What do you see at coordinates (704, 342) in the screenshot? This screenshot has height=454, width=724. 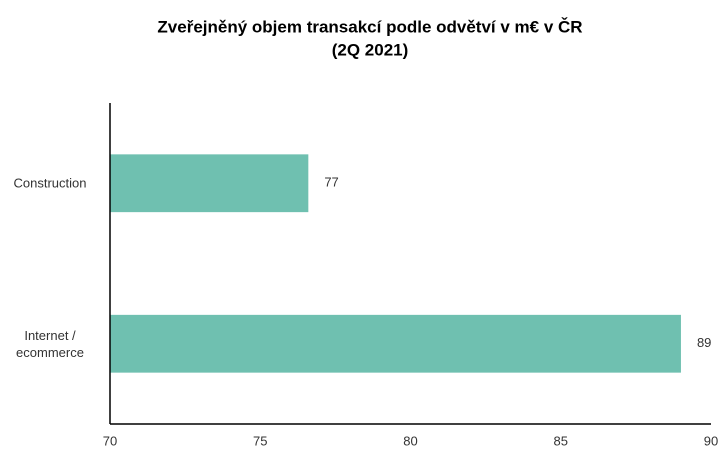 I see `data-label: 89` at bounding box center [704, 342].